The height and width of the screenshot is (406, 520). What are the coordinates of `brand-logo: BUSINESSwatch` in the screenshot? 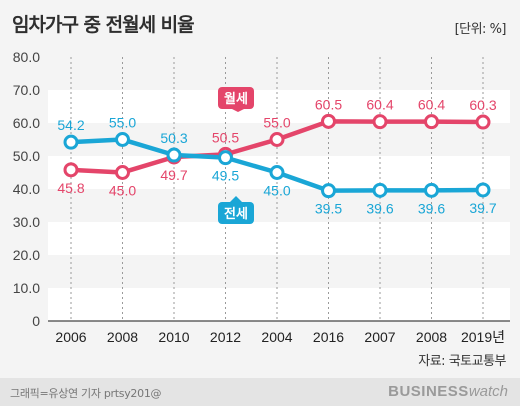 It's located at (448, 391).